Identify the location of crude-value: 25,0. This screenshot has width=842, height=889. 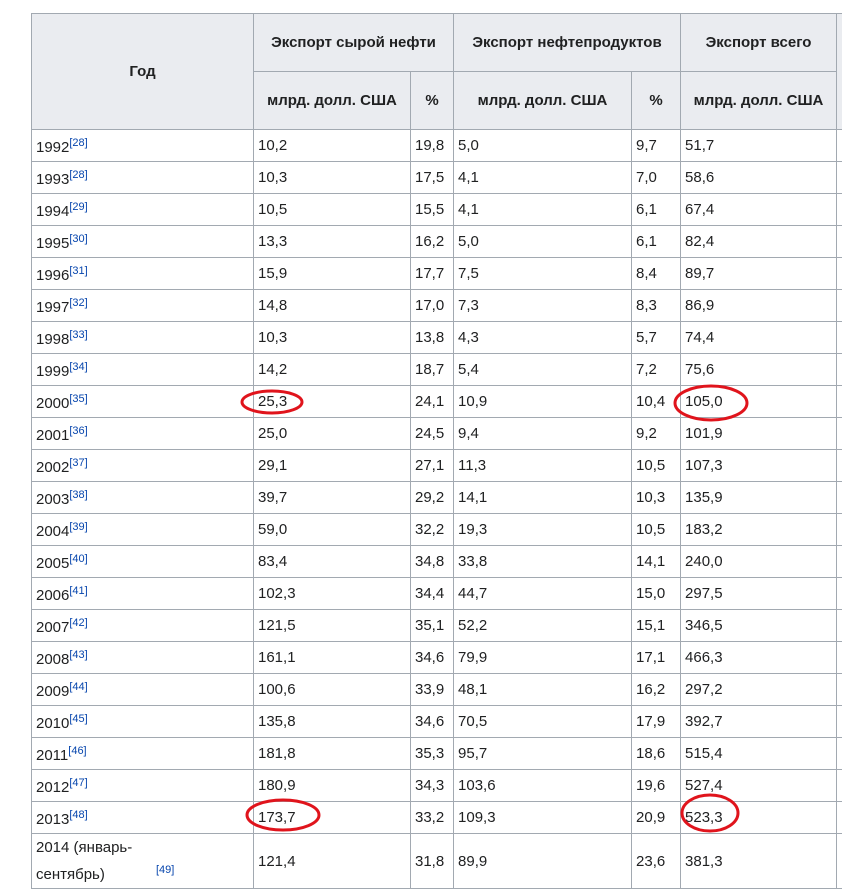
(332, 434).